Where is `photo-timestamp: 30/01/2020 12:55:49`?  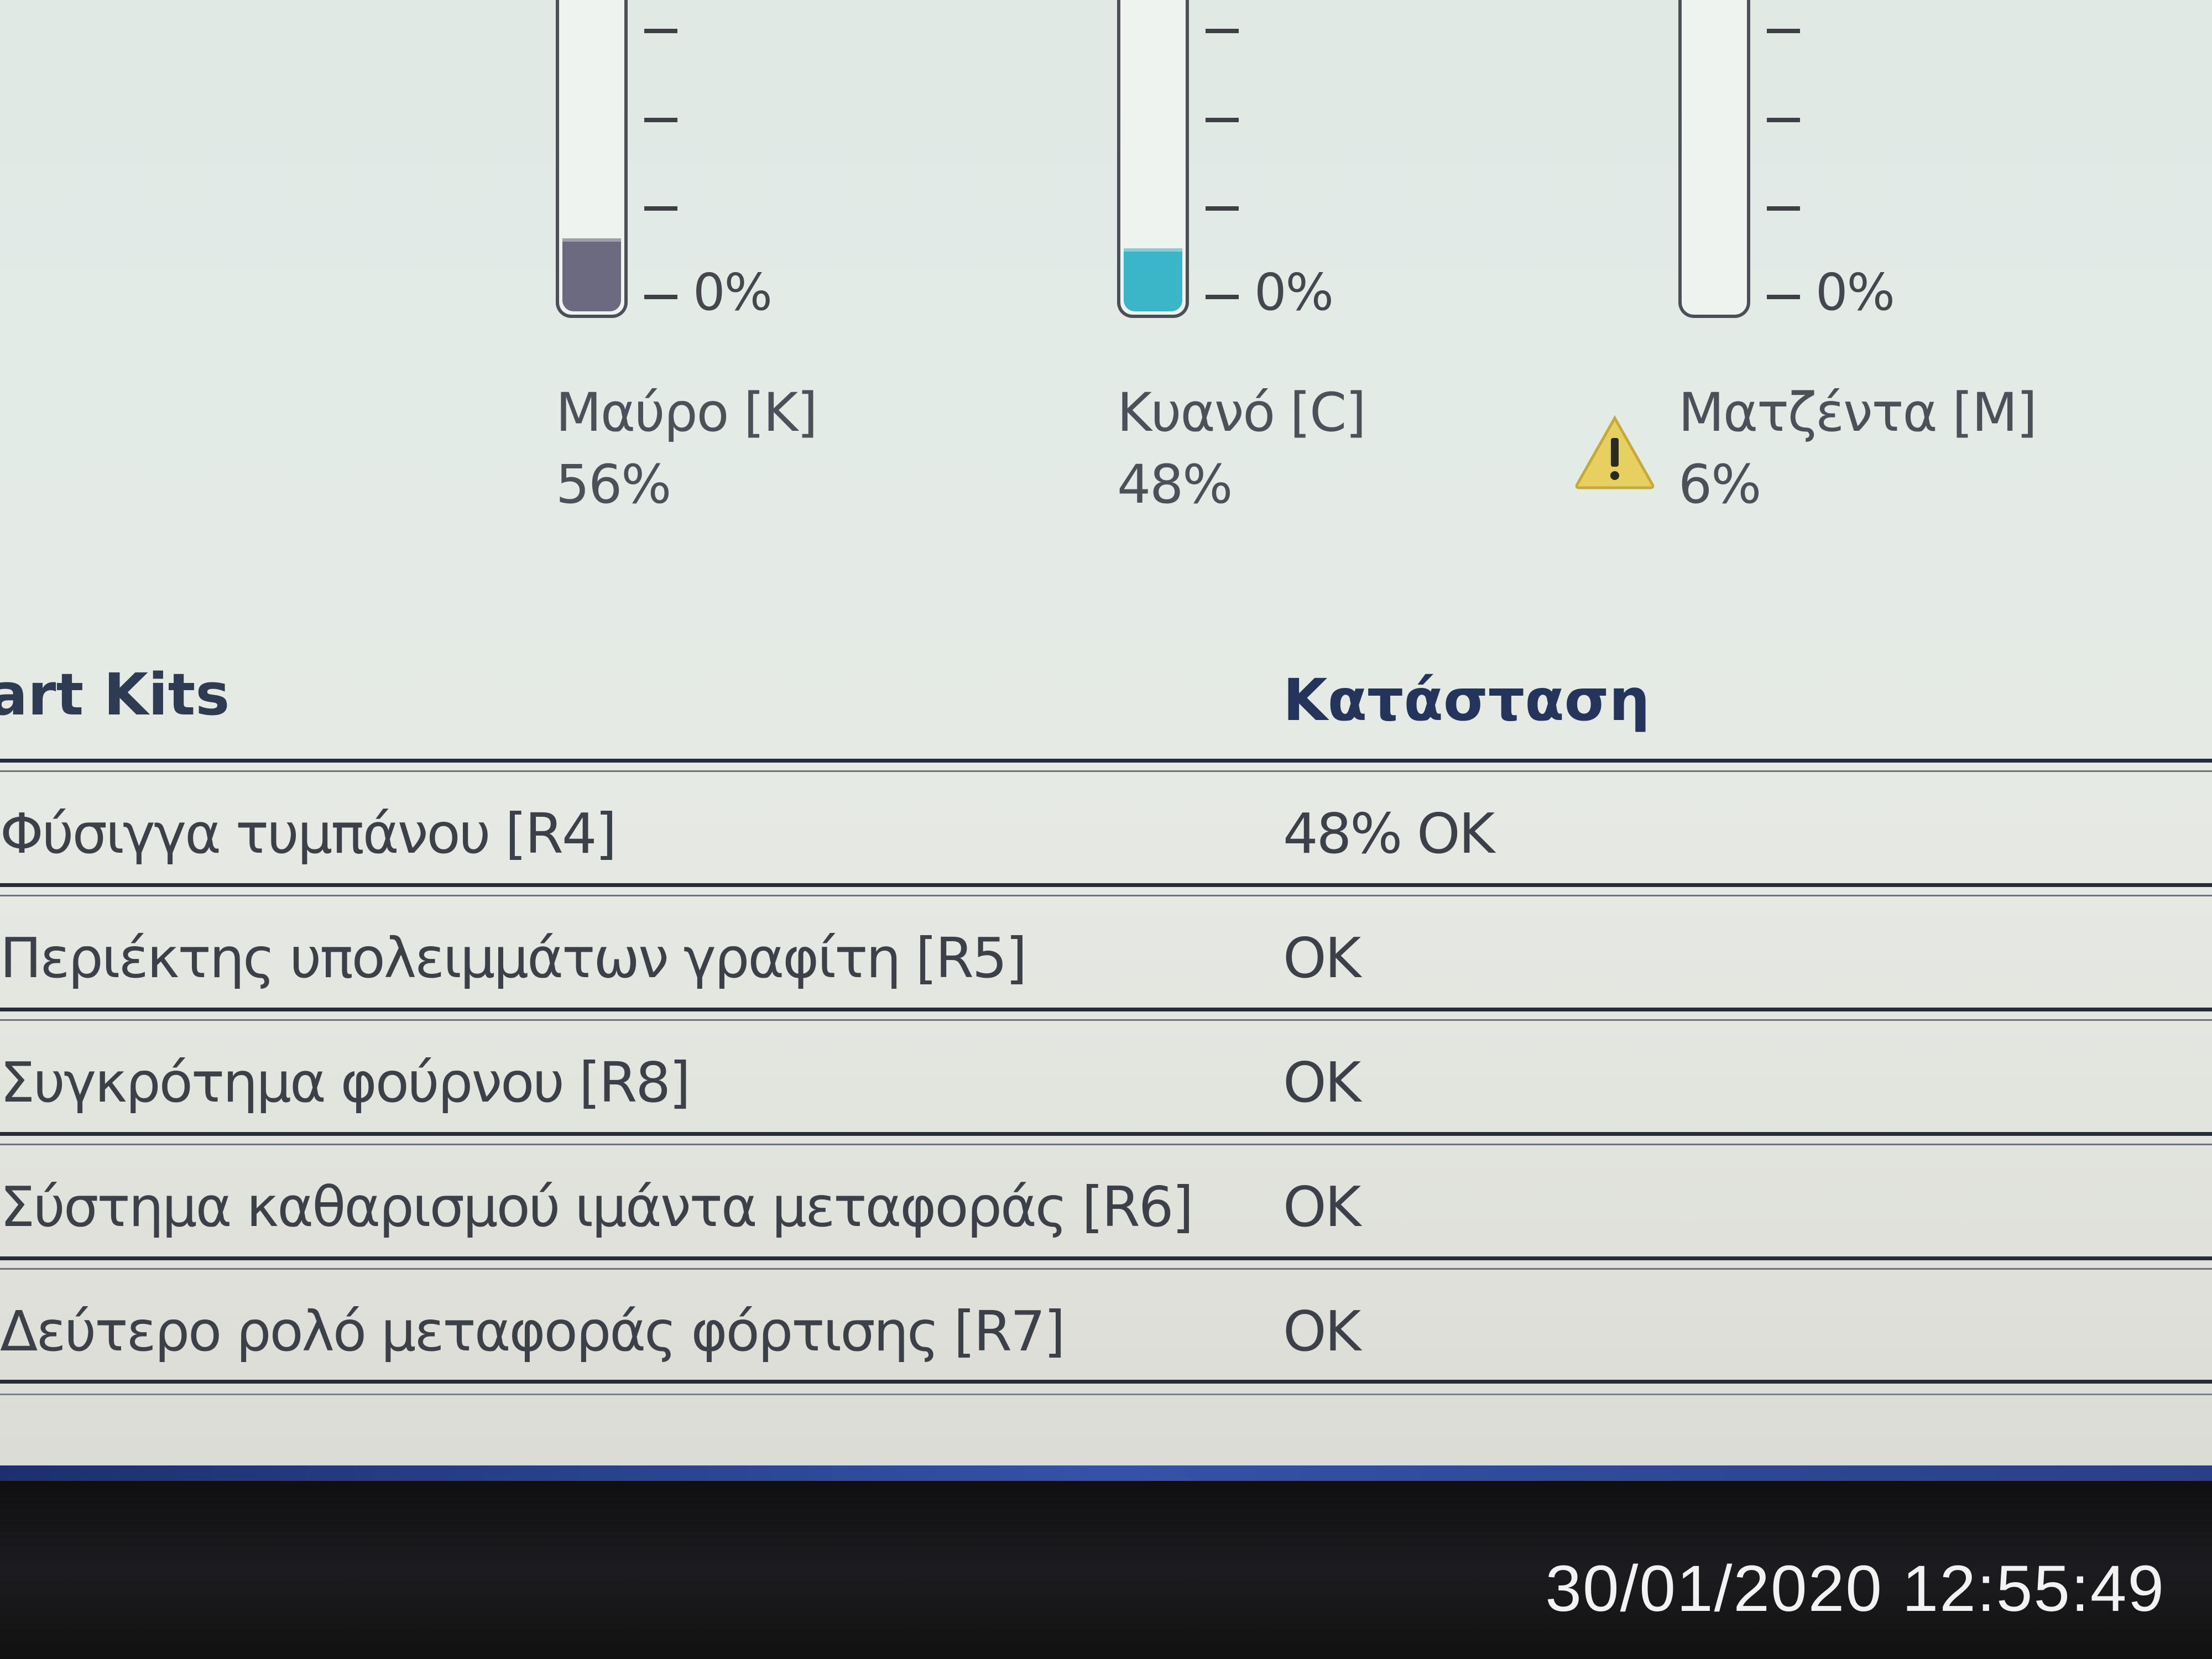
photo-timestamp: 30/01/2020 12:55:49 is located at coordinates (1855, 1589).